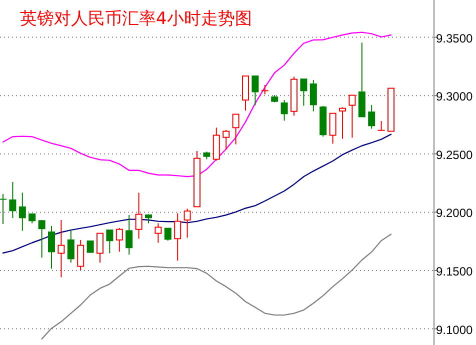 This screenshot has width=476, height=345. I want to click on y-tick-label: 9.3000, so click(455, 97).